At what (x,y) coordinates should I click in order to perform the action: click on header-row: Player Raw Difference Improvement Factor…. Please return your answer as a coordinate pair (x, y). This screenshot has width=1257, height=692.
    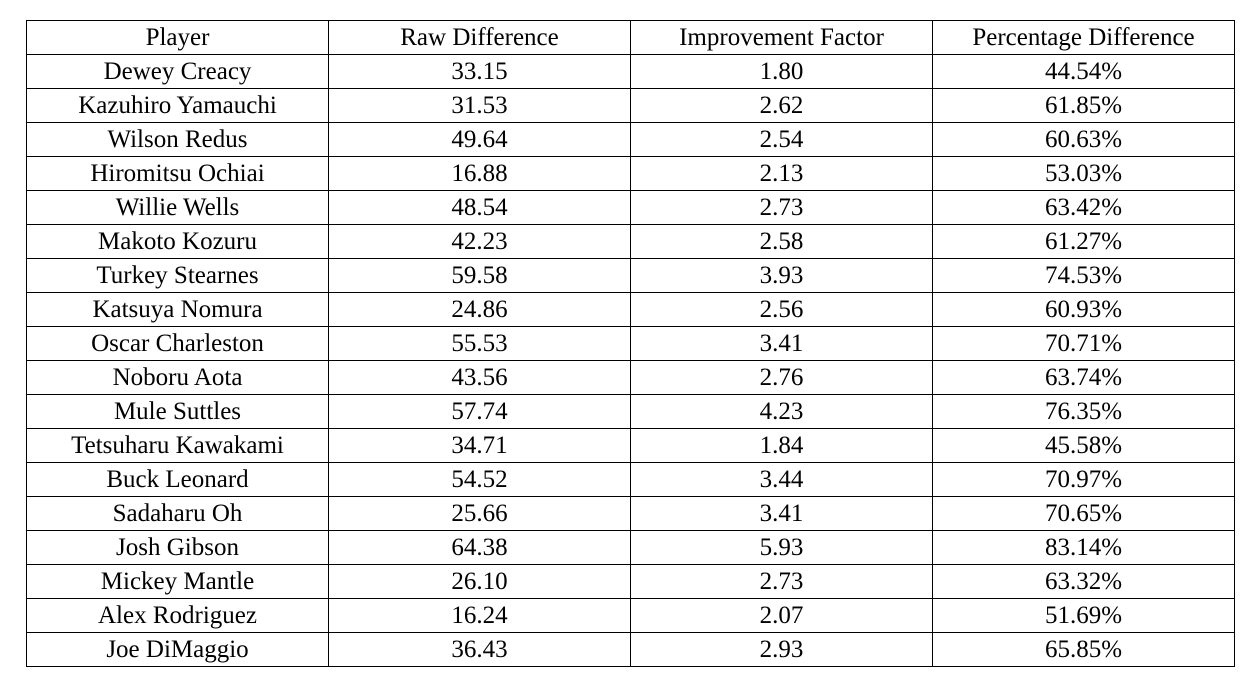
    Looking at the image, I should click on (630, 37).